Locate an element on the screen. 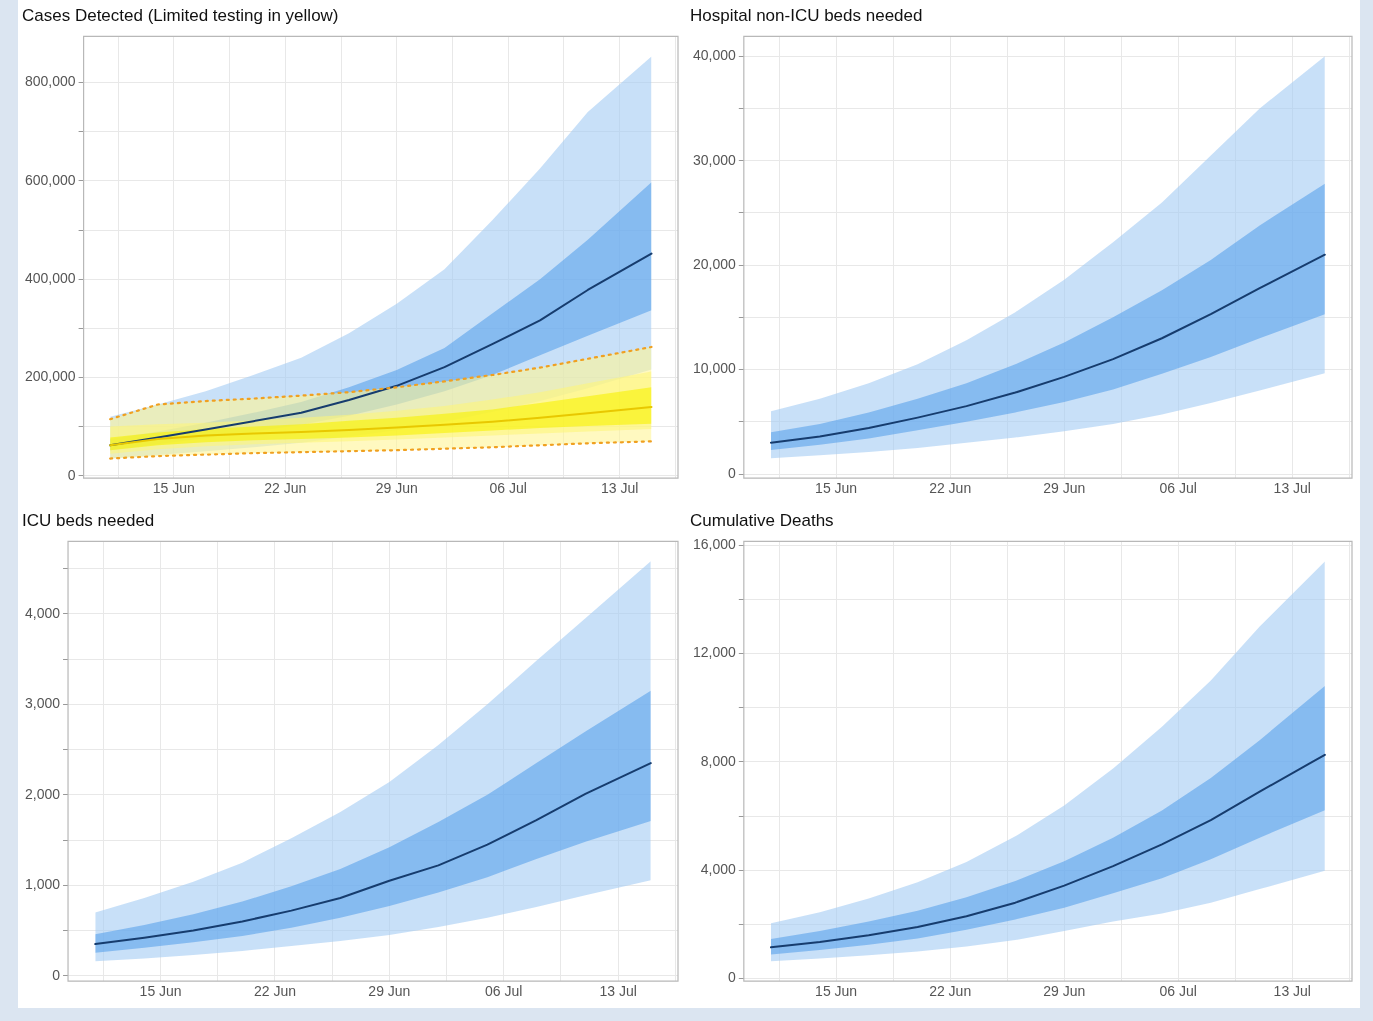 The image size is (1373, 1021). y-tick-label: 40,000 is located at coordinates (714, 55).